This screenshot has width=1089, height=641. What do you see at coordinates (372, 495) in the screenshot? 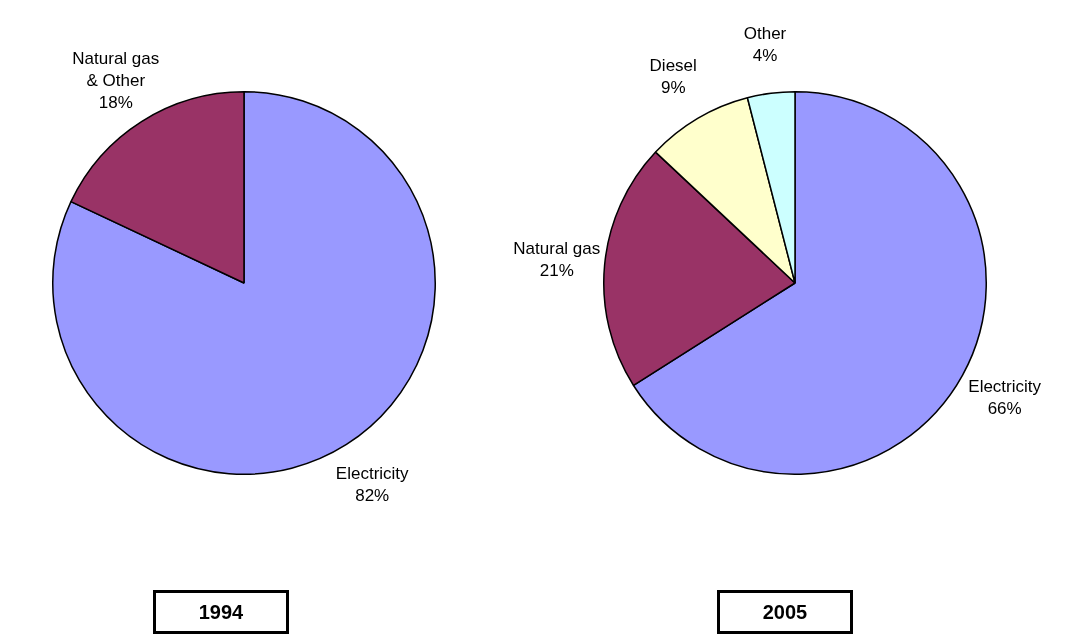
I see `data-label: 82%` at bounding box center [372, 495].